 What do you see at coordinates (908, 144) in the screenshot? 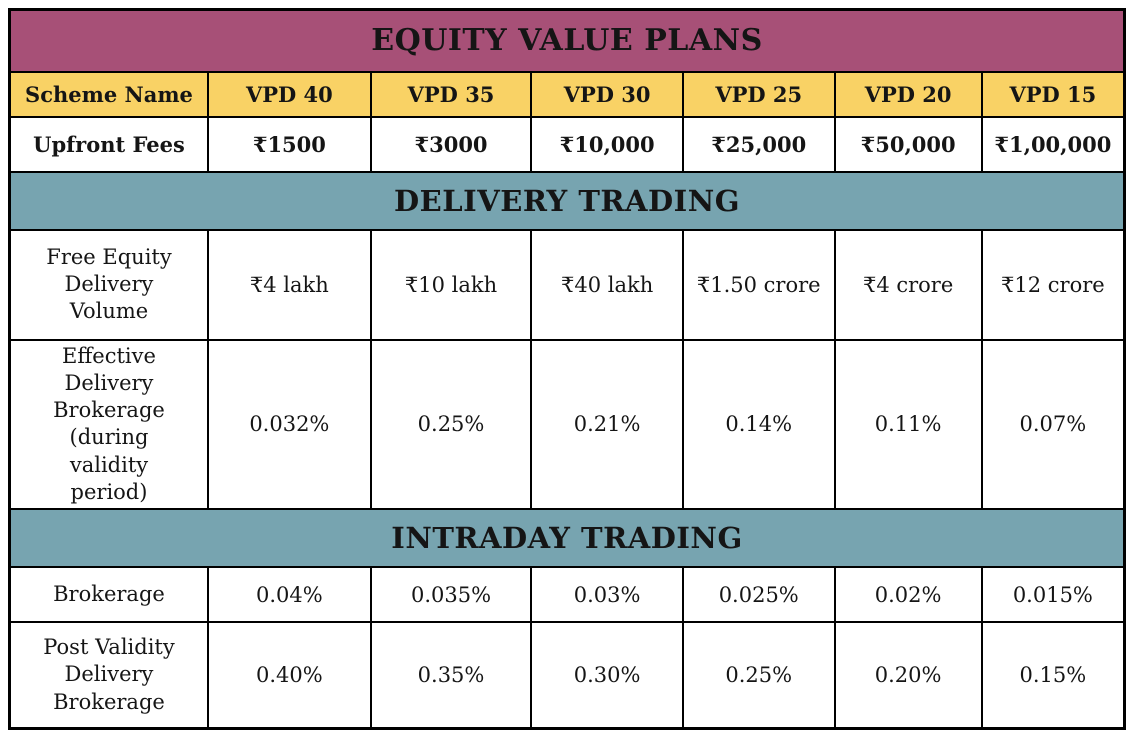
I see `upfront-fee-vpd20: ₹50,000` at bounding box center [908, 144].